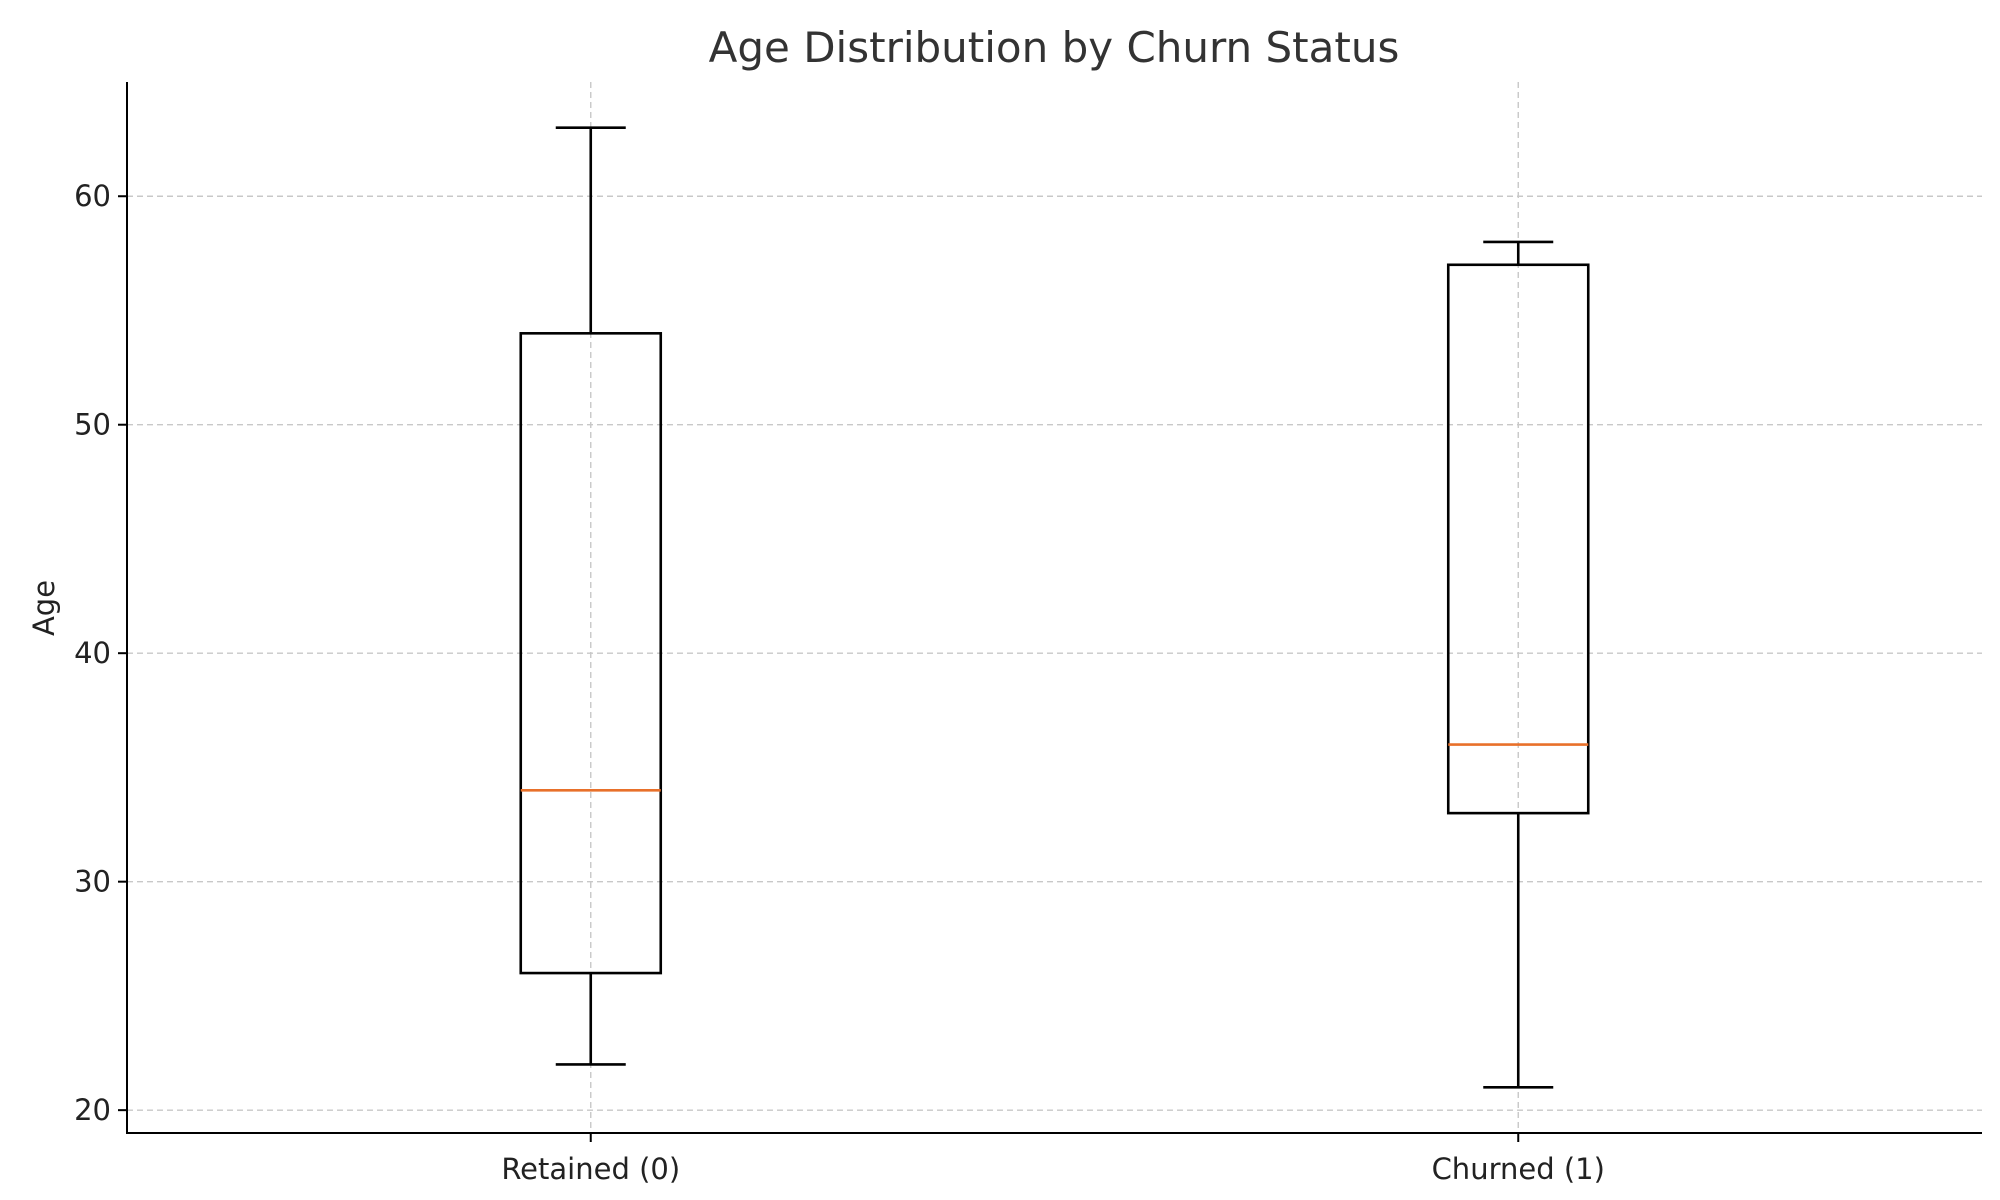 This screenshot has height=1200, width=2000. What do you see at coordinates (92, 196) in the screenshot?
I see `y-tick-label: 60` at bounding box center [92, 196].